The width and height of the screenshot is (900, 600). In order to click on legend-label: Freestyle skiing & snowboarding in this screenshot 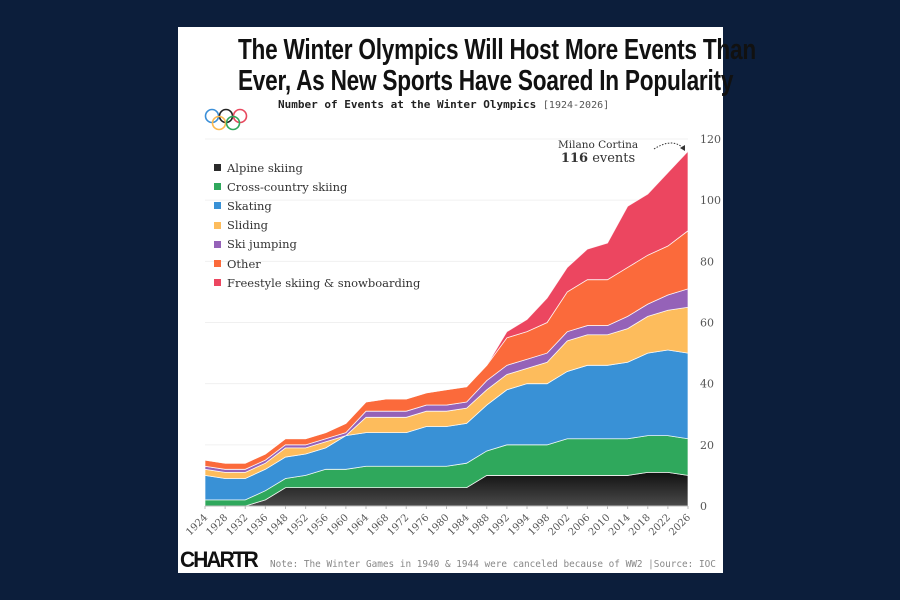, I will do `click(324, 282)`.